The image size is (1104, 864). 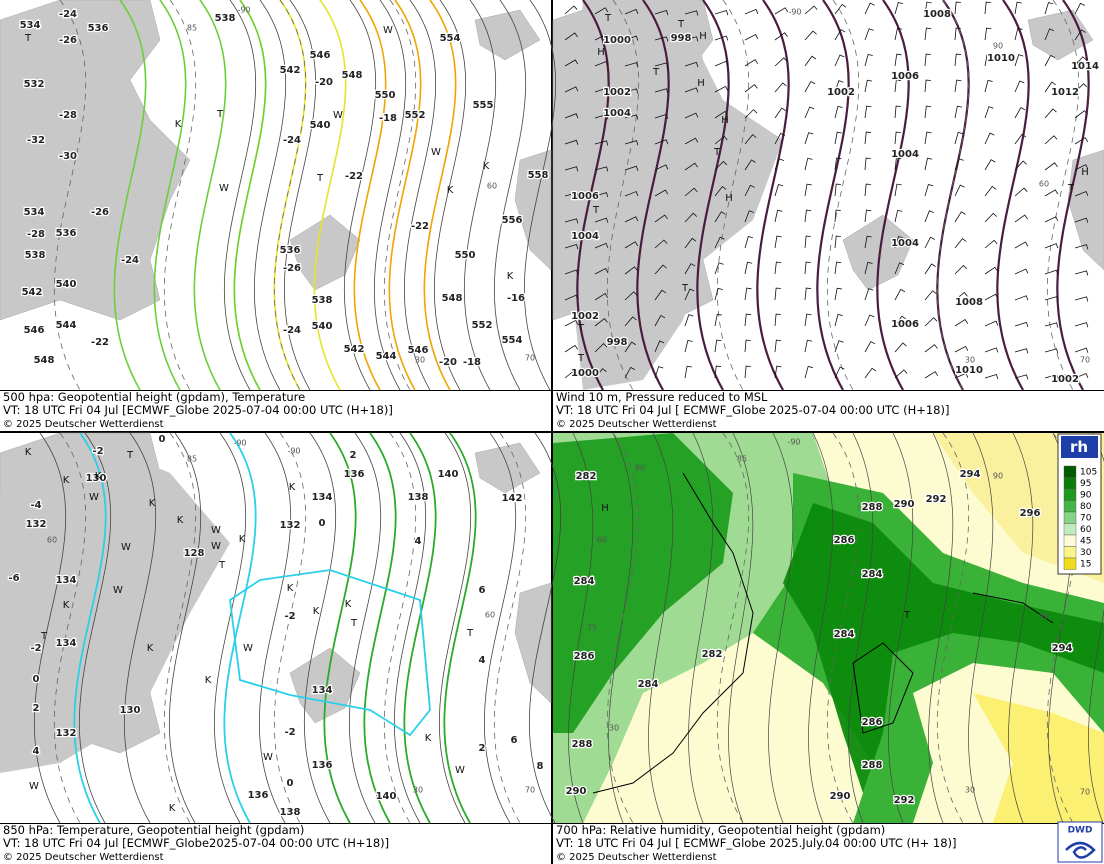 What do you see at coordinates (969, 302) in the screenshot?
I see `contour-label: 1008` at bounding box center [969, 302].